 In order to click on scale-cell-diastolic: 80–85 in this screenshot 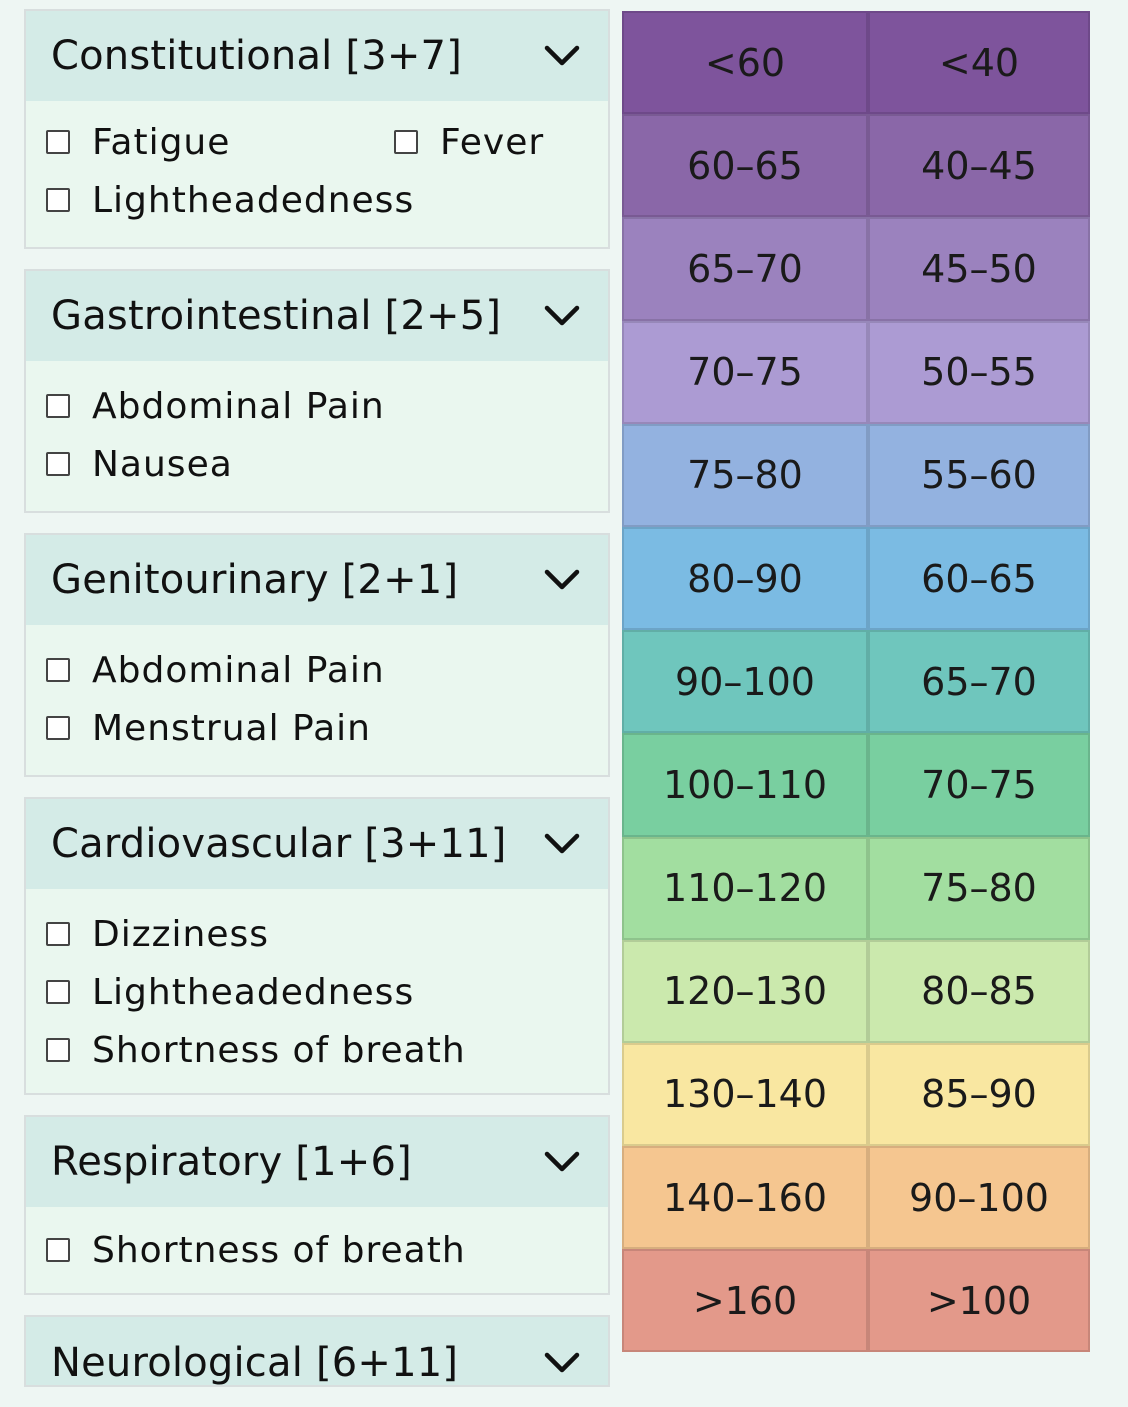, I will do `click(979, 991)`.